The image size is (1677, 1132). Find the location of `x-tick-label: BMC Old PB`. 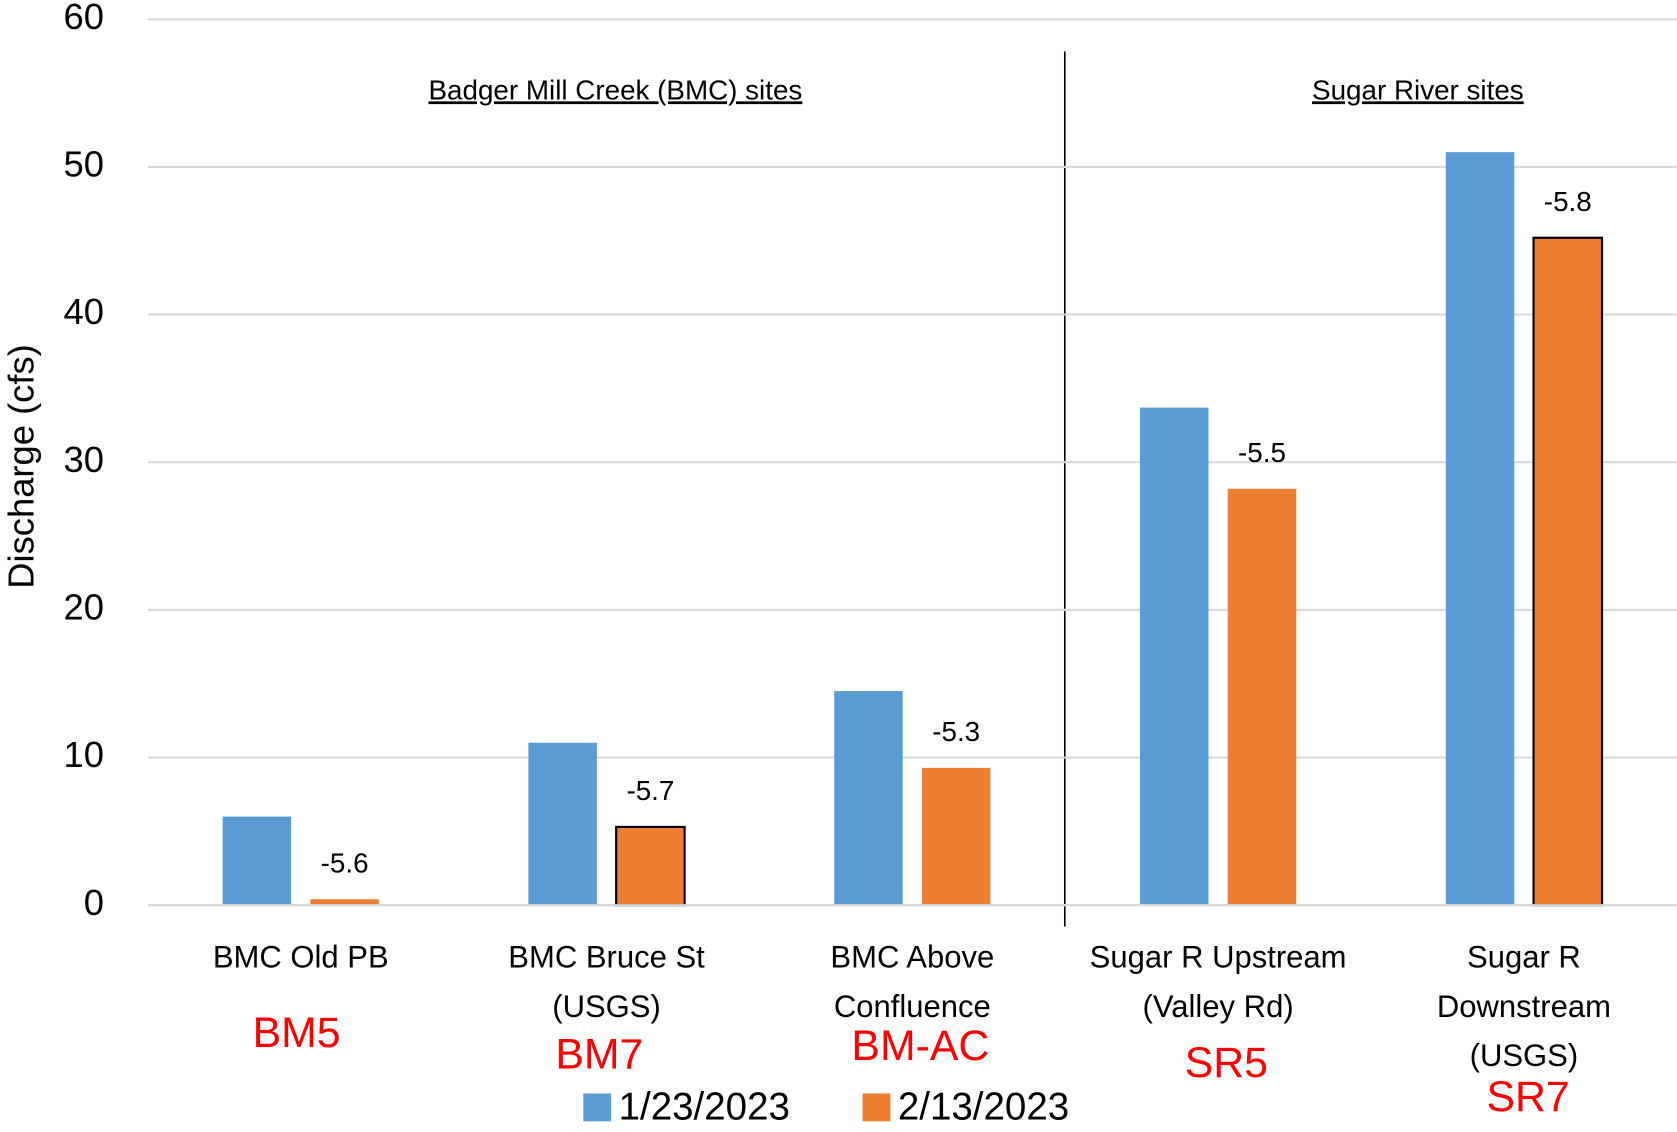

x-tick-label: BMC Old PB is located at coordinates (301, 957).